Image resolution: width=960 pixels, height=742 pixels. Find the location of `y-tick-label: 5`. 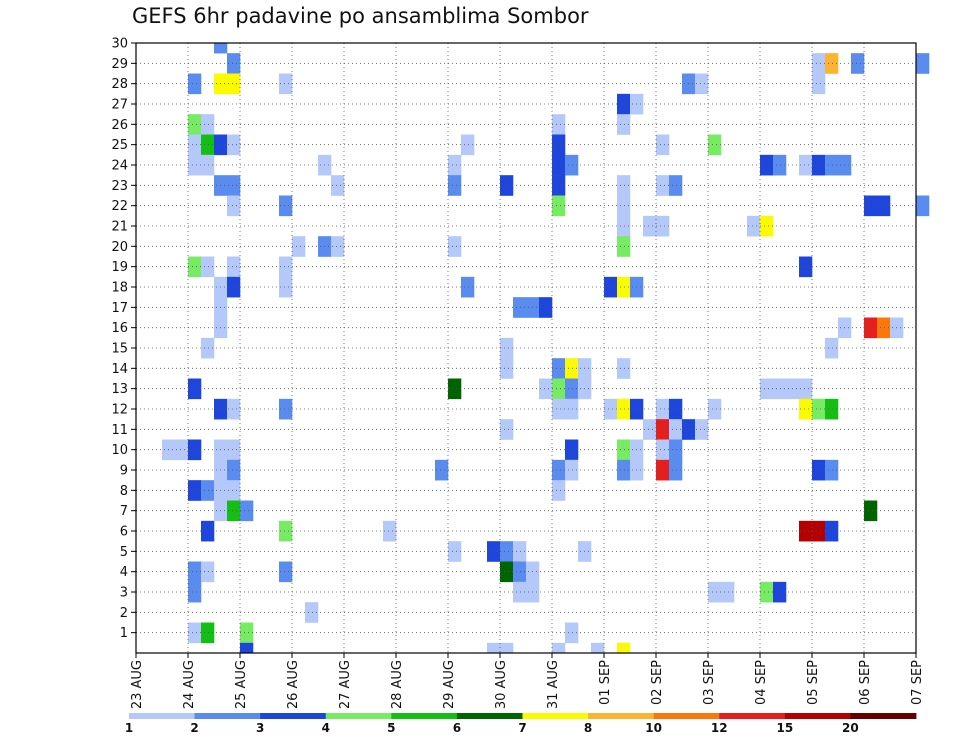

y-tick-label: 5 is located at coordinates (124, 552).